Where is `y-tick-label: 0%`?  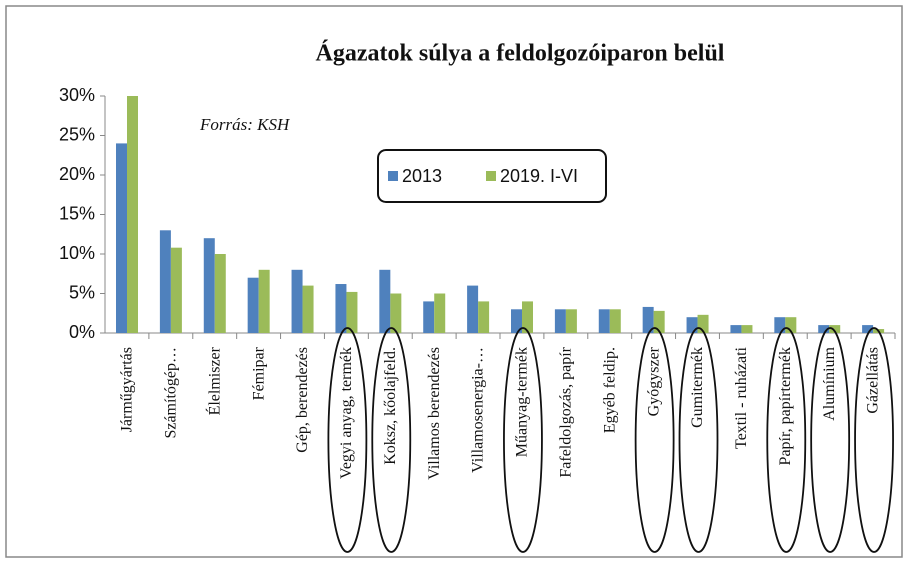 y-tick-label: 0% is located at coordinates (82, 332).